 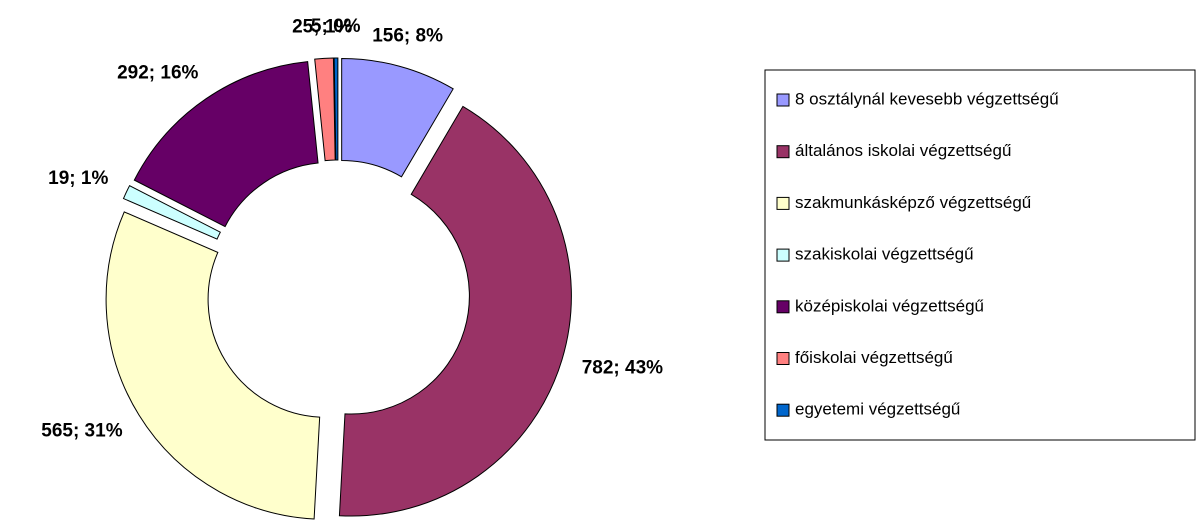 I want to click on value-label: 25; 1%, so click(x=322, y=26).